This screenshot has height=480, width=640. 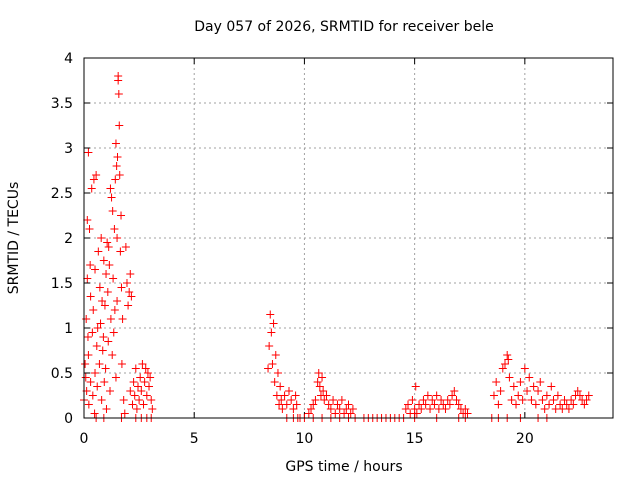 I want to click on y-tick-label: 2.5, so click(x=62, y=194).